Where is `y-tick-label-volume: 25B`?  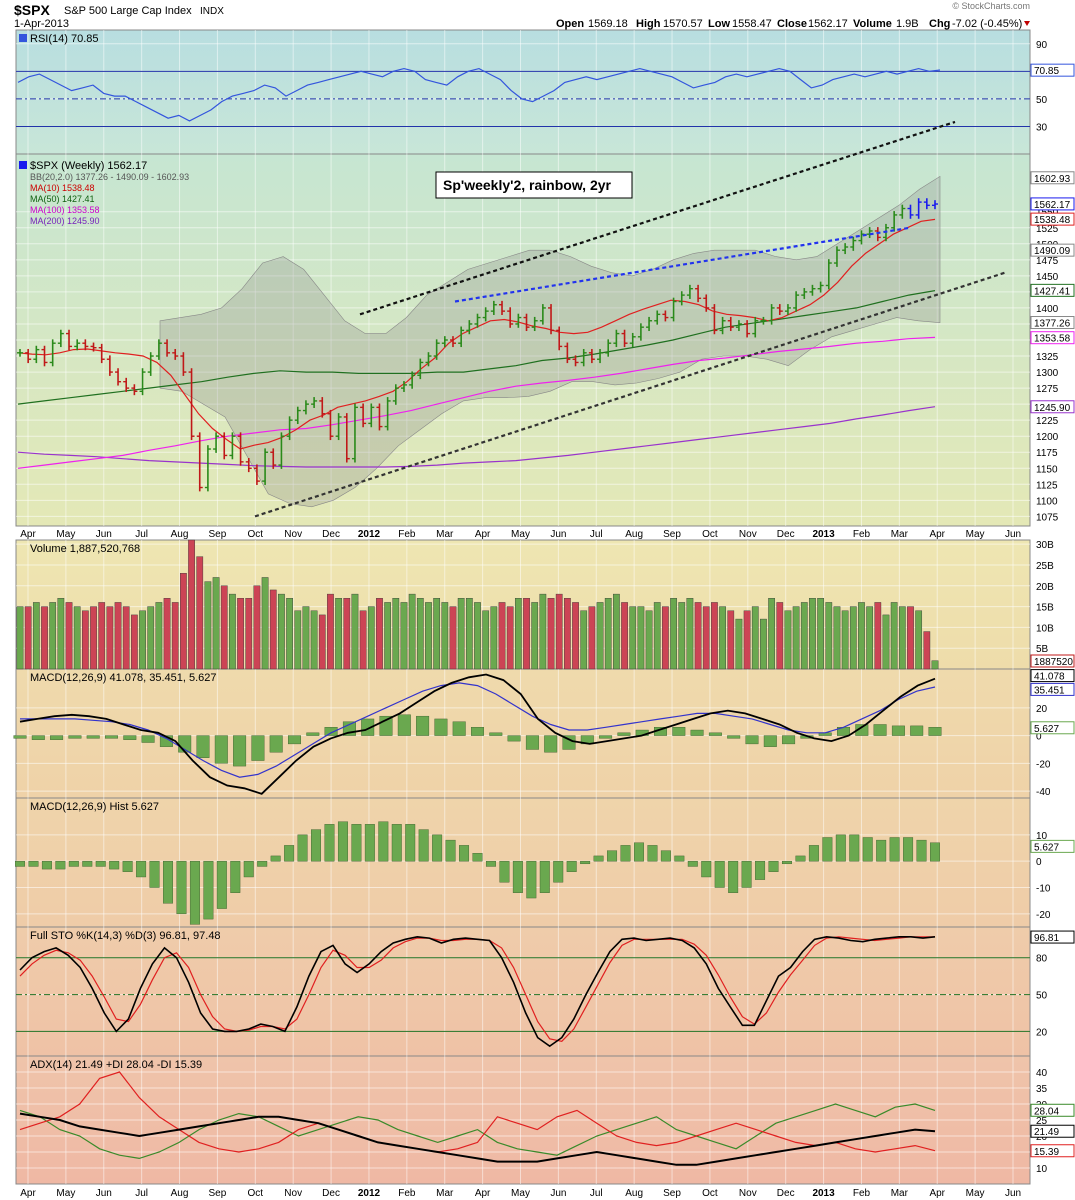 y-tick-label-volume: 25B is located at coordinates (1045, 566).